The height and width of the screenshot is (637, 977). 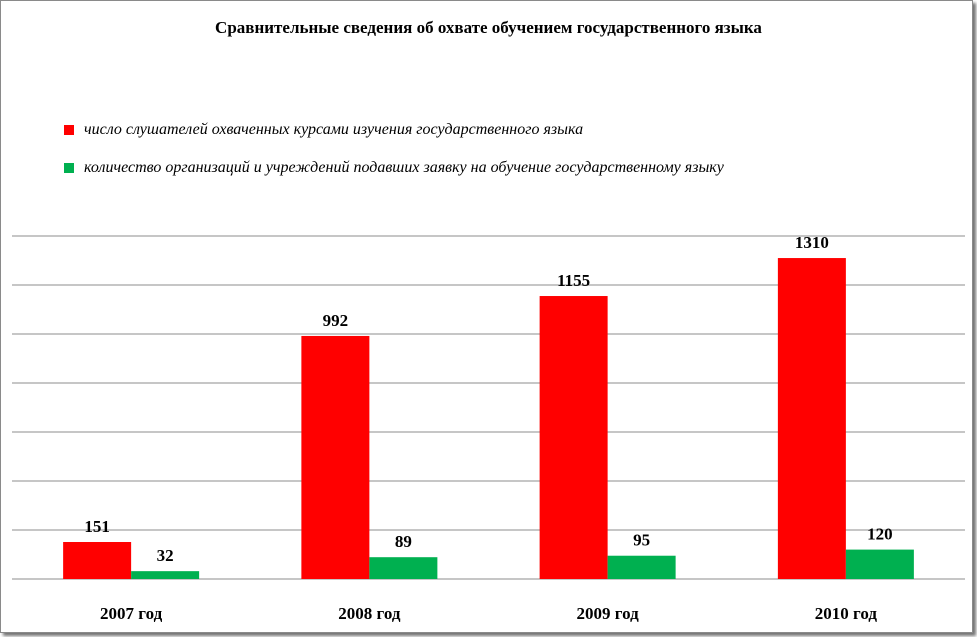 What do you see at coordinates (69, 130) in the screenshot?
I see `legend-swatch-red` at bounding box center [69, 130].